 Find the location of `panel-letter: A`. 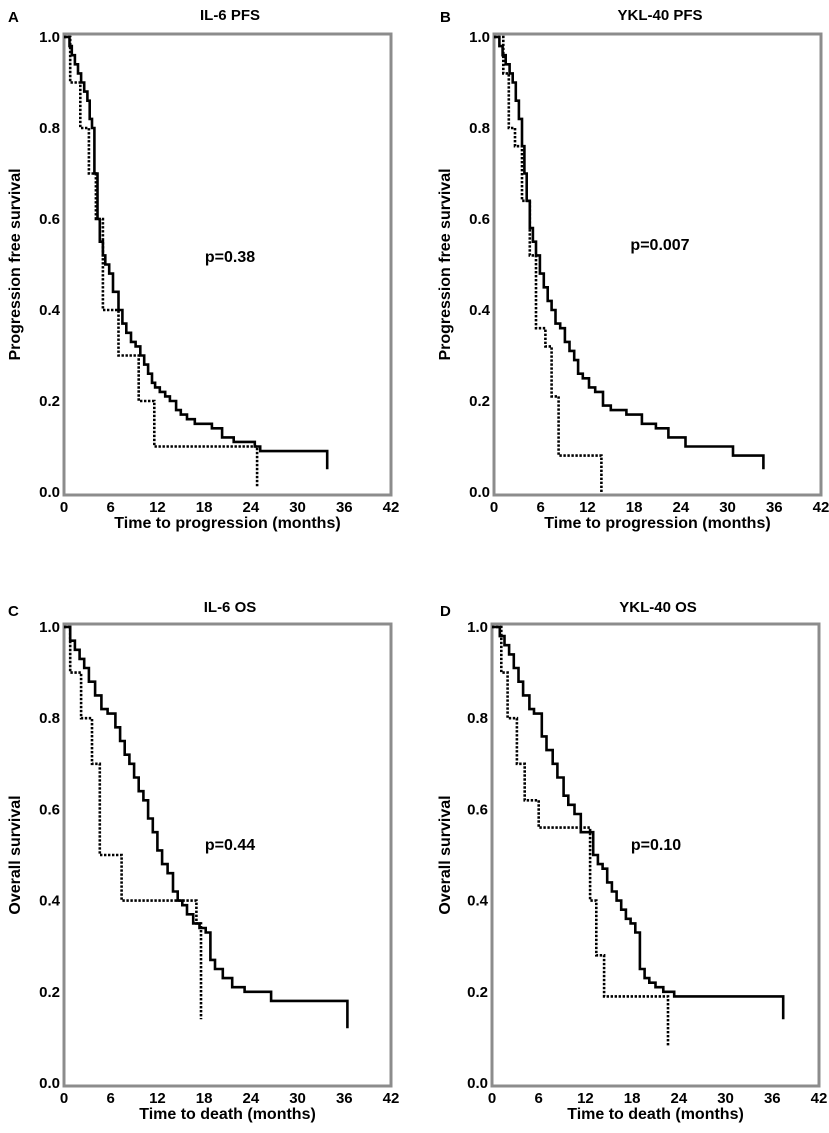

panel-letter: A is located at coordinates (13, 17).